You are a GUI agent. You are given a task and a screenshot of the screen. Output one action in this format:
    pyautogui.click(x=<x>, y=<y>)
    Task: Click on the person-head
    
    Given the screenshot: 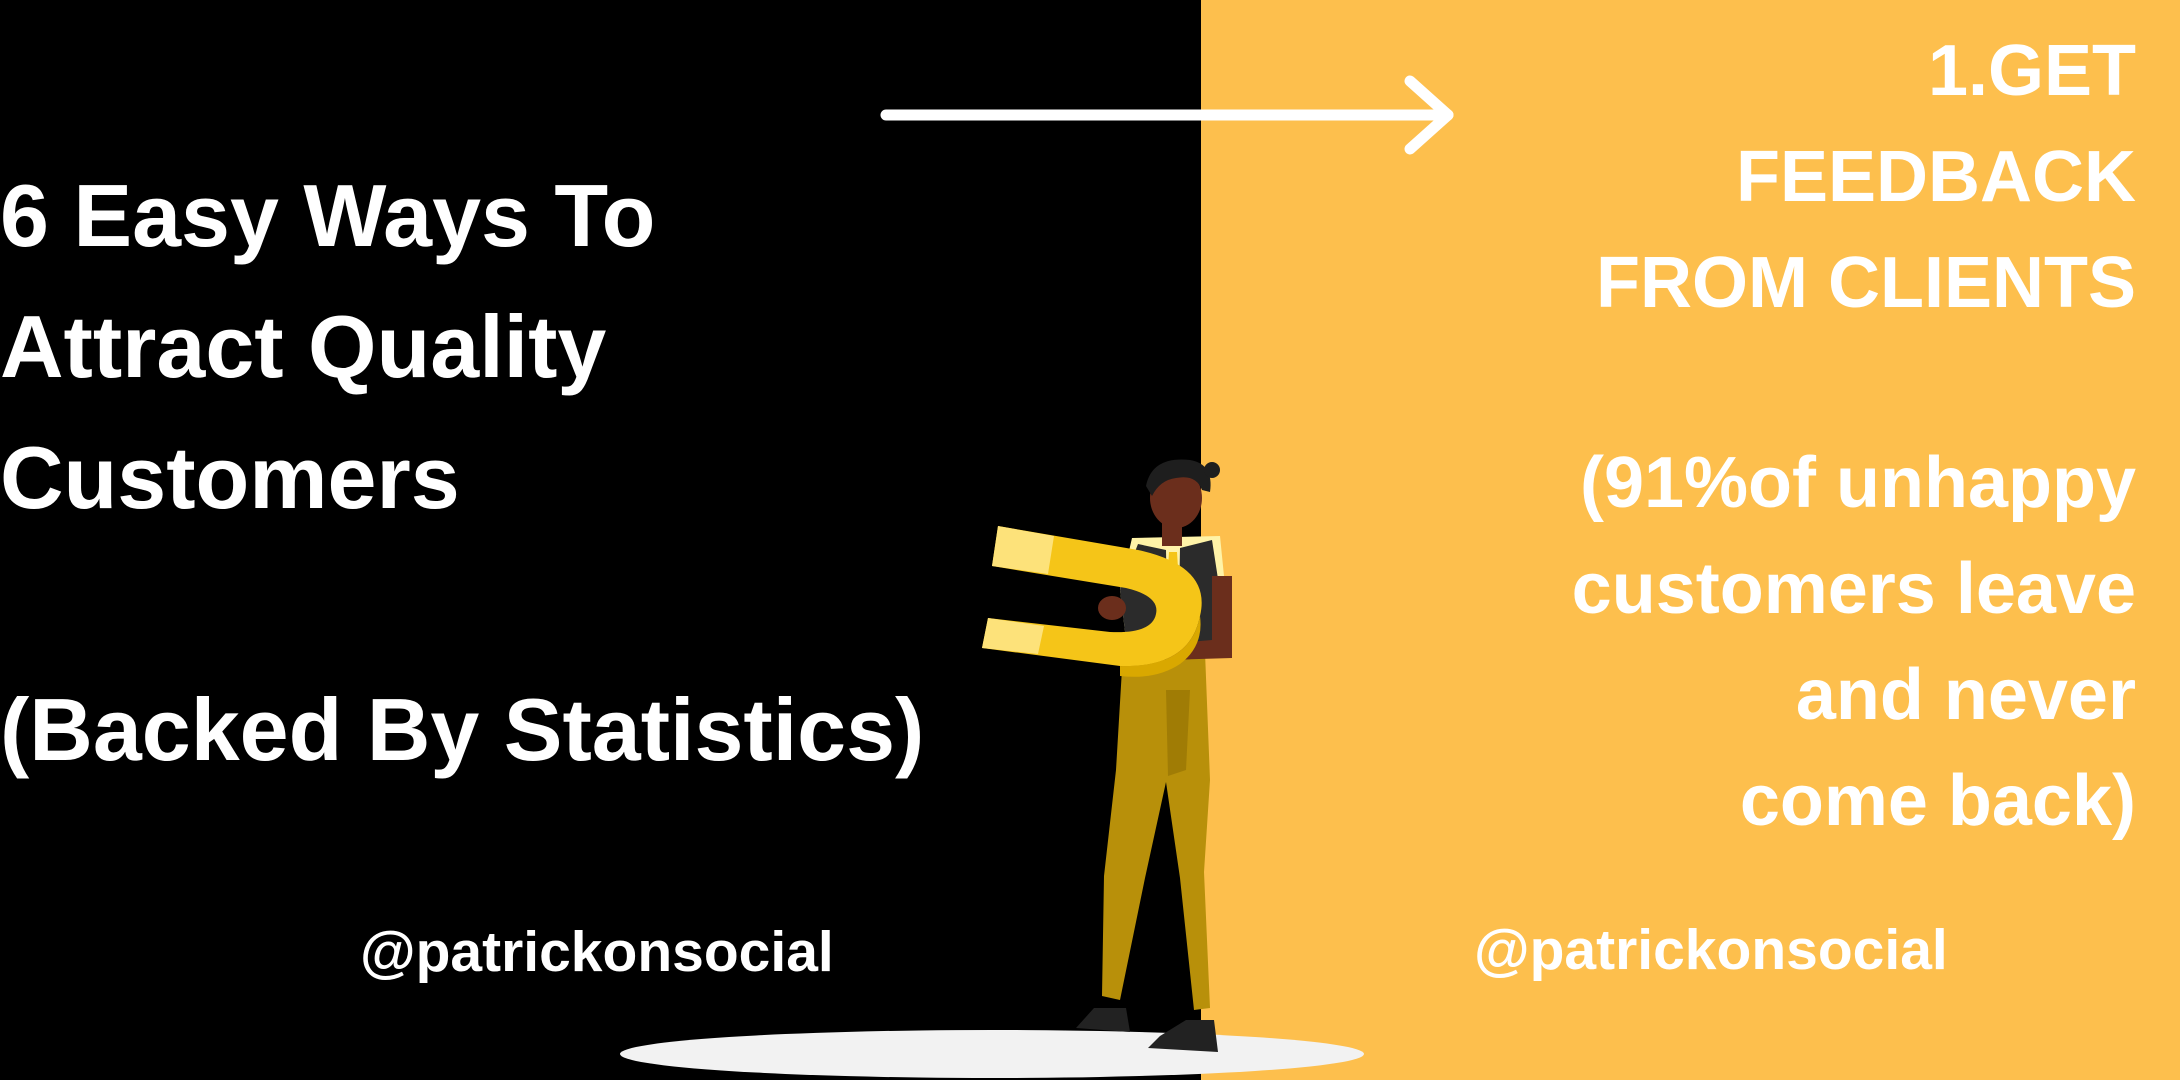 What is the action you would take?
    pyautogui.click(x=1176, y=498)
    